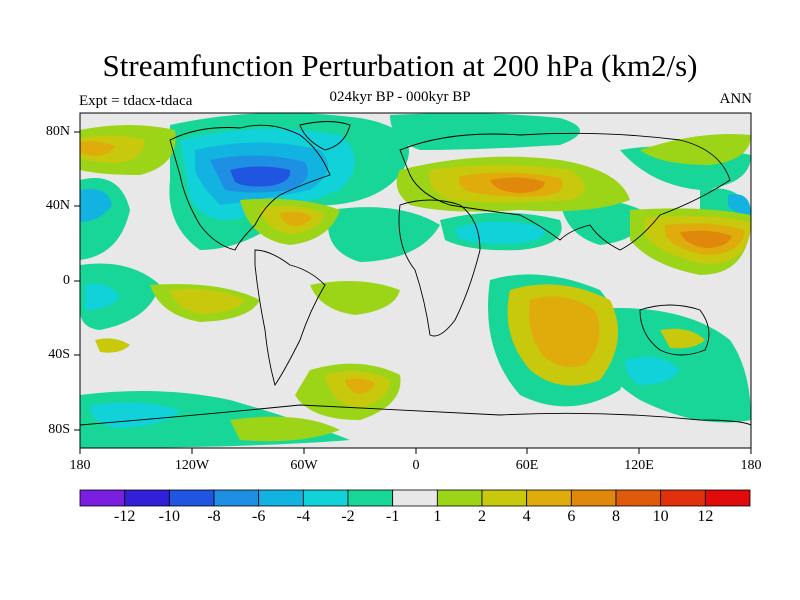 Image resolution: width=800 pixels, height=600 pixels. Describe the element at coordinates (192, 465) in the screenshot. I see `lon-label-120w: 120W` at that location.